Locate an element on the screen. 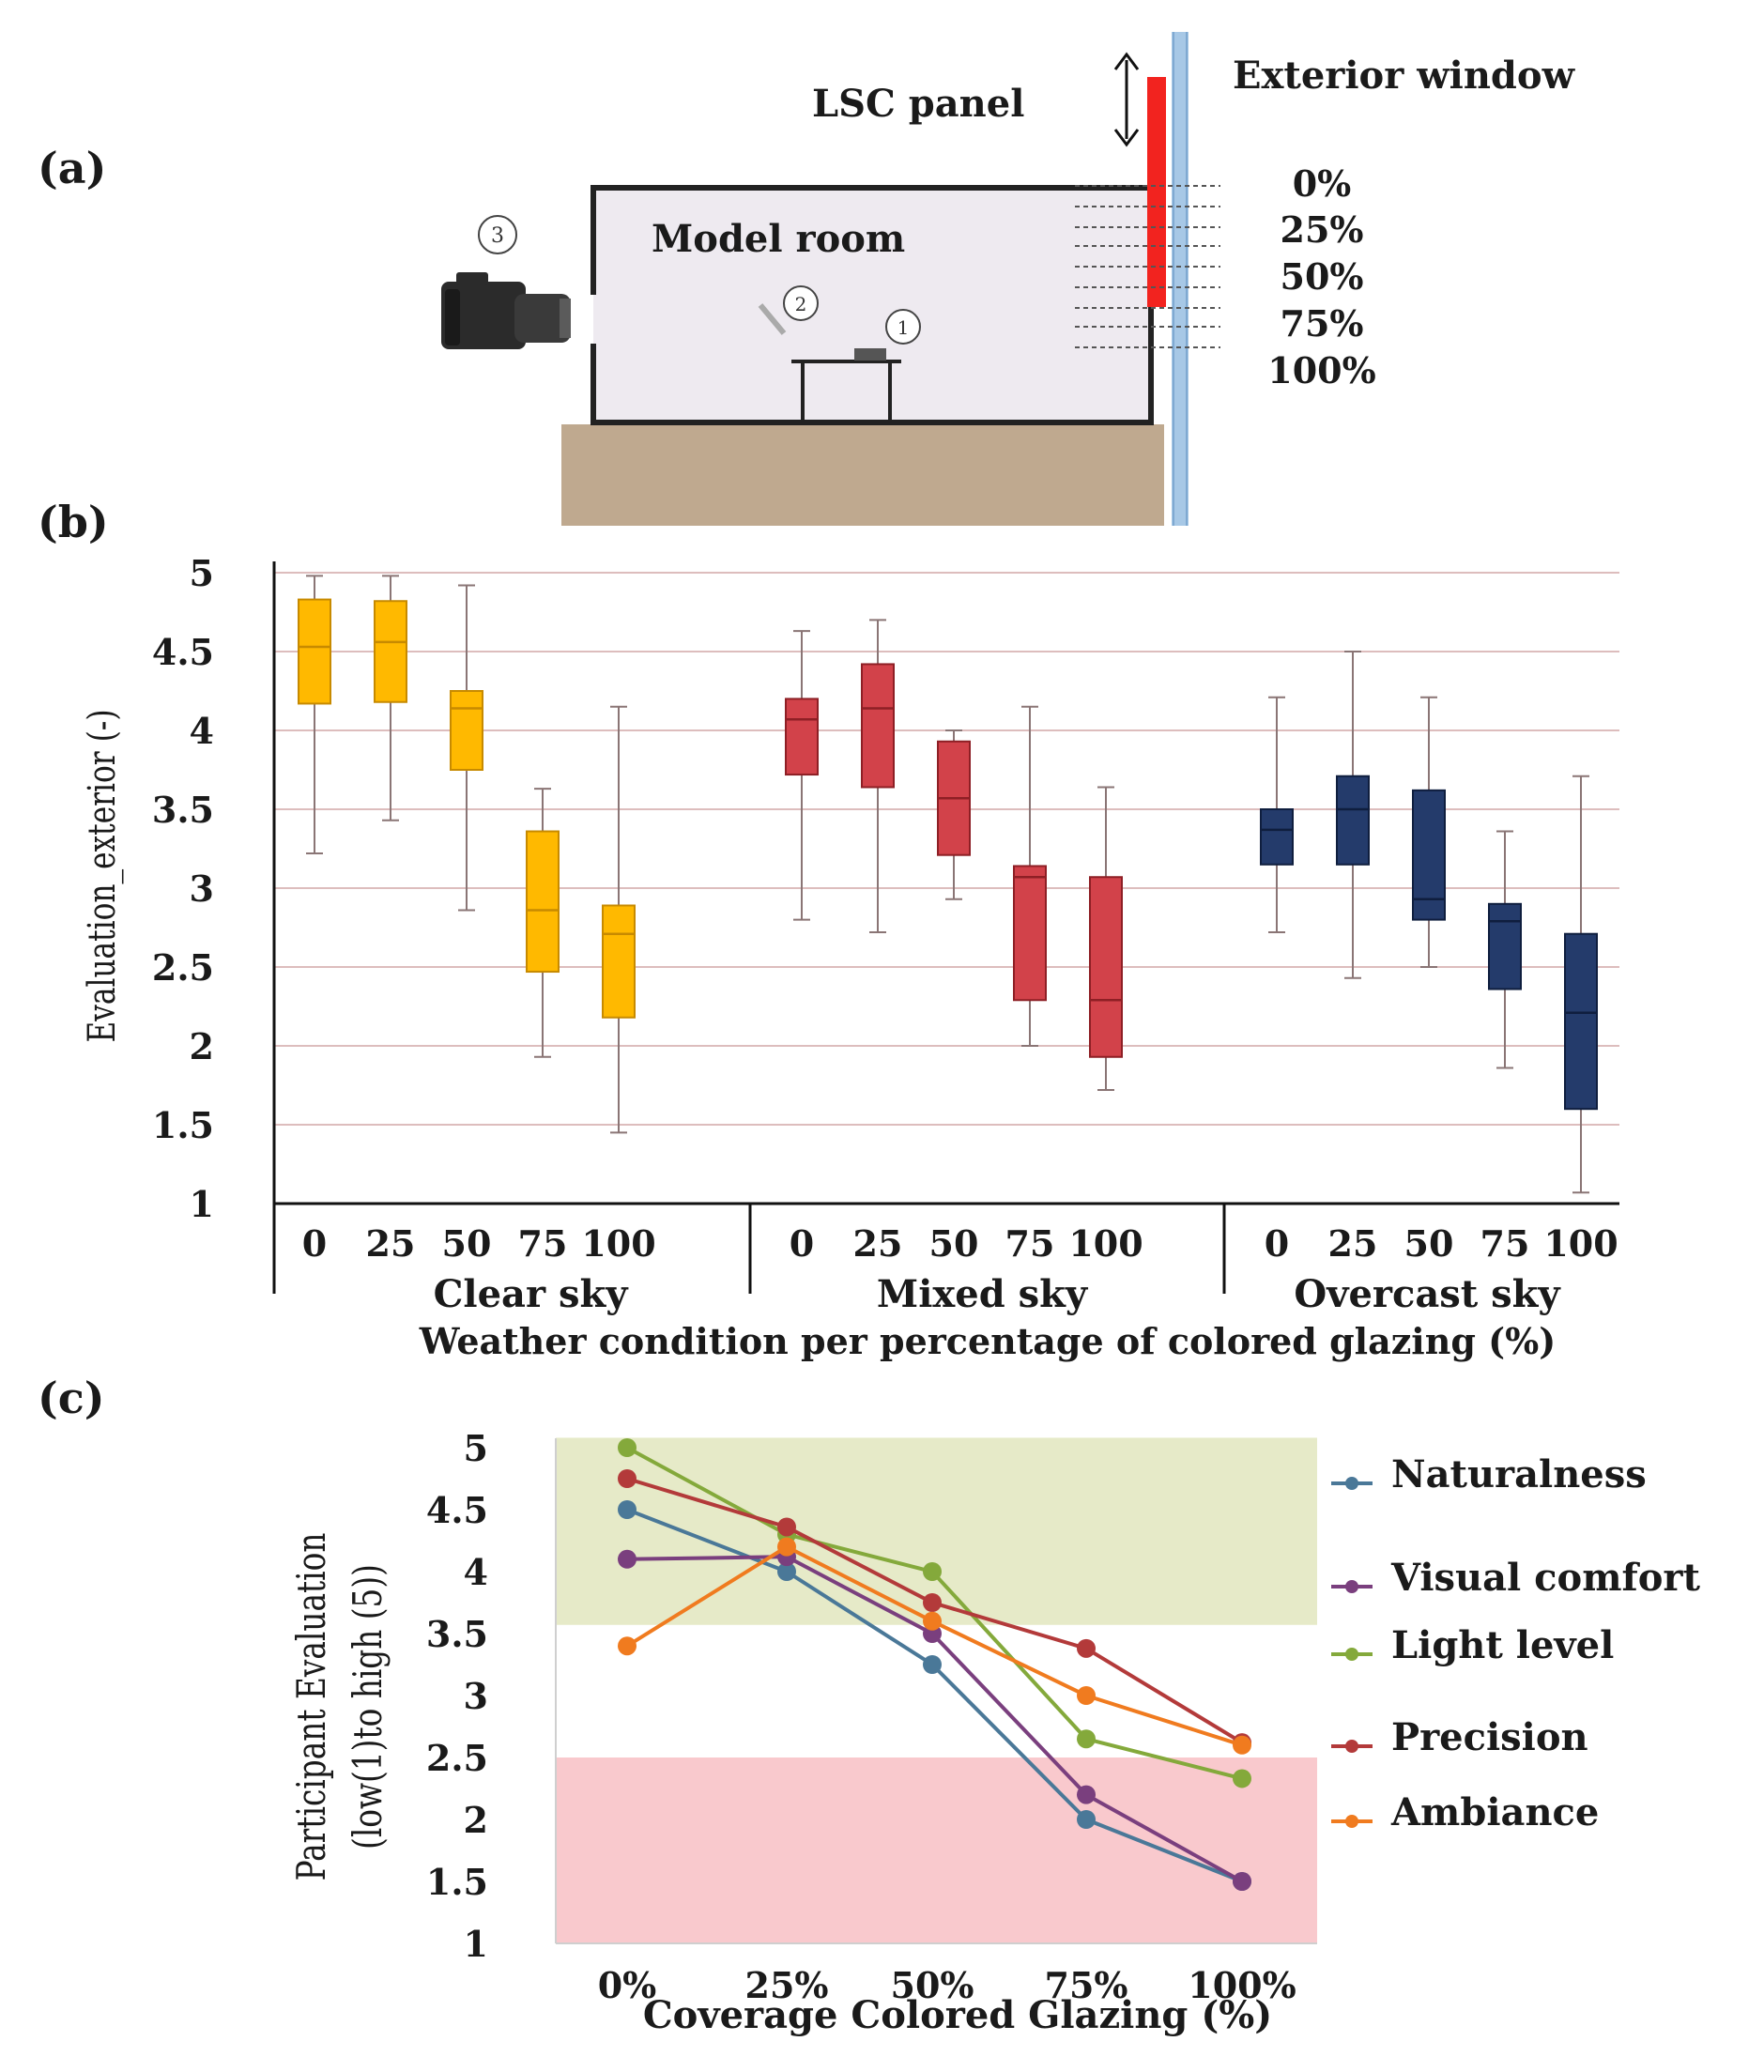 The image size is (1764, 2072). panel-b-y-ticks: 1 1.5 2 2.5 3 3.5 4 4.5 5 is located at coordinates (183, 888).